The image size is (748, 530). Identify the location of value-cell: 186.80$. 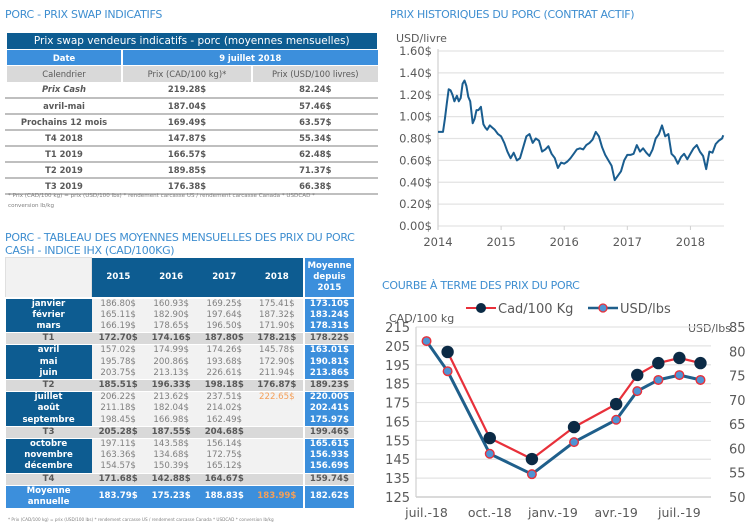
(118, 303).